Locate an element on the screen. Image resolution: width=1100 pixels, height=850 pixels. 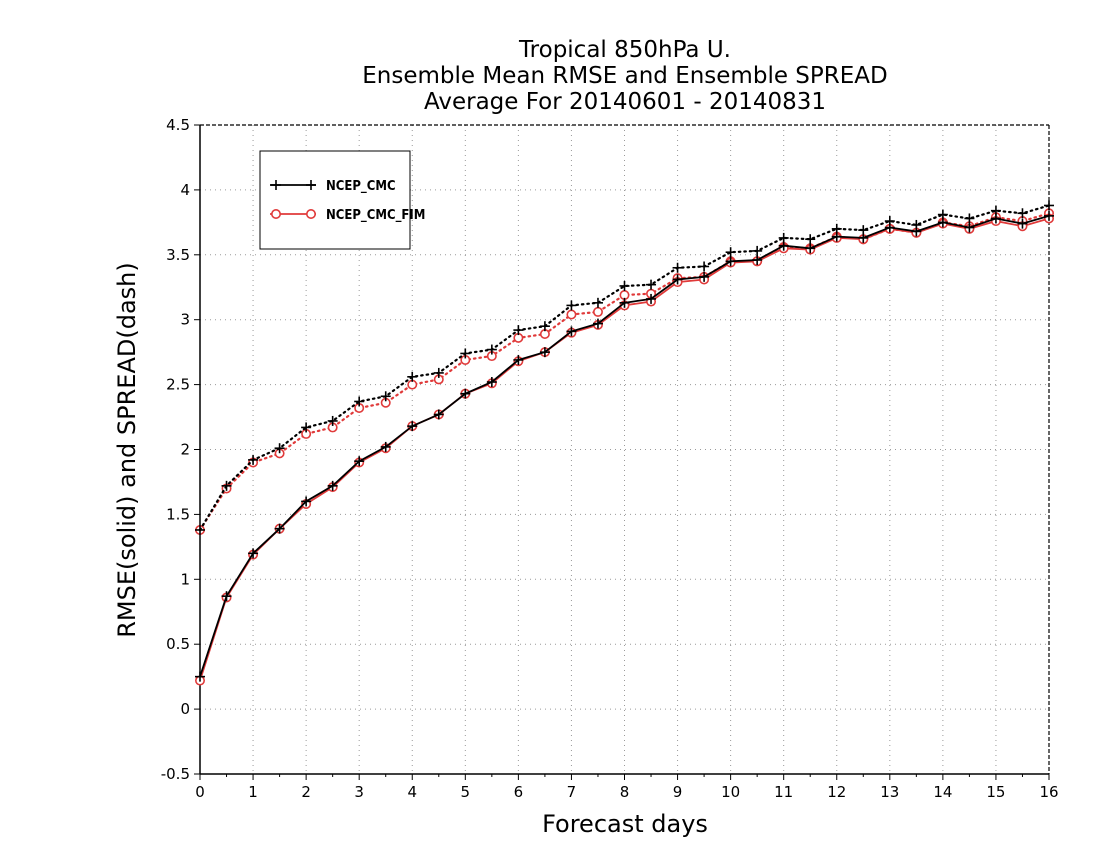
y-tick-label: 2 is located at coordinates (185, 450).